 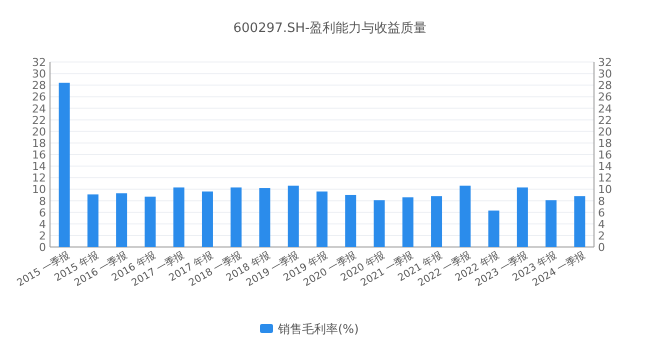 I want to click on y2-tick-label: 0, so click(x=601, y=247).